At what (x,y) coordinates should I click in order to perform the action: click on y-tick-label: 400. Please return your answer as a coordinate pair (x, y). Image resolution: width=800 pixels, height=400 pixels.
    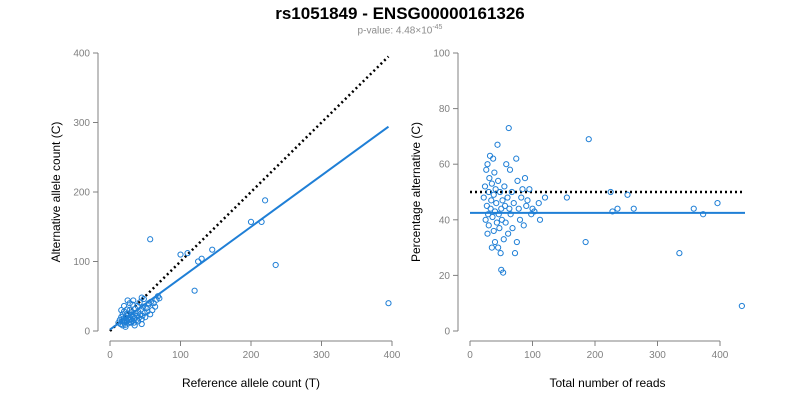
    Looking at the image, I should click on (81, 54).